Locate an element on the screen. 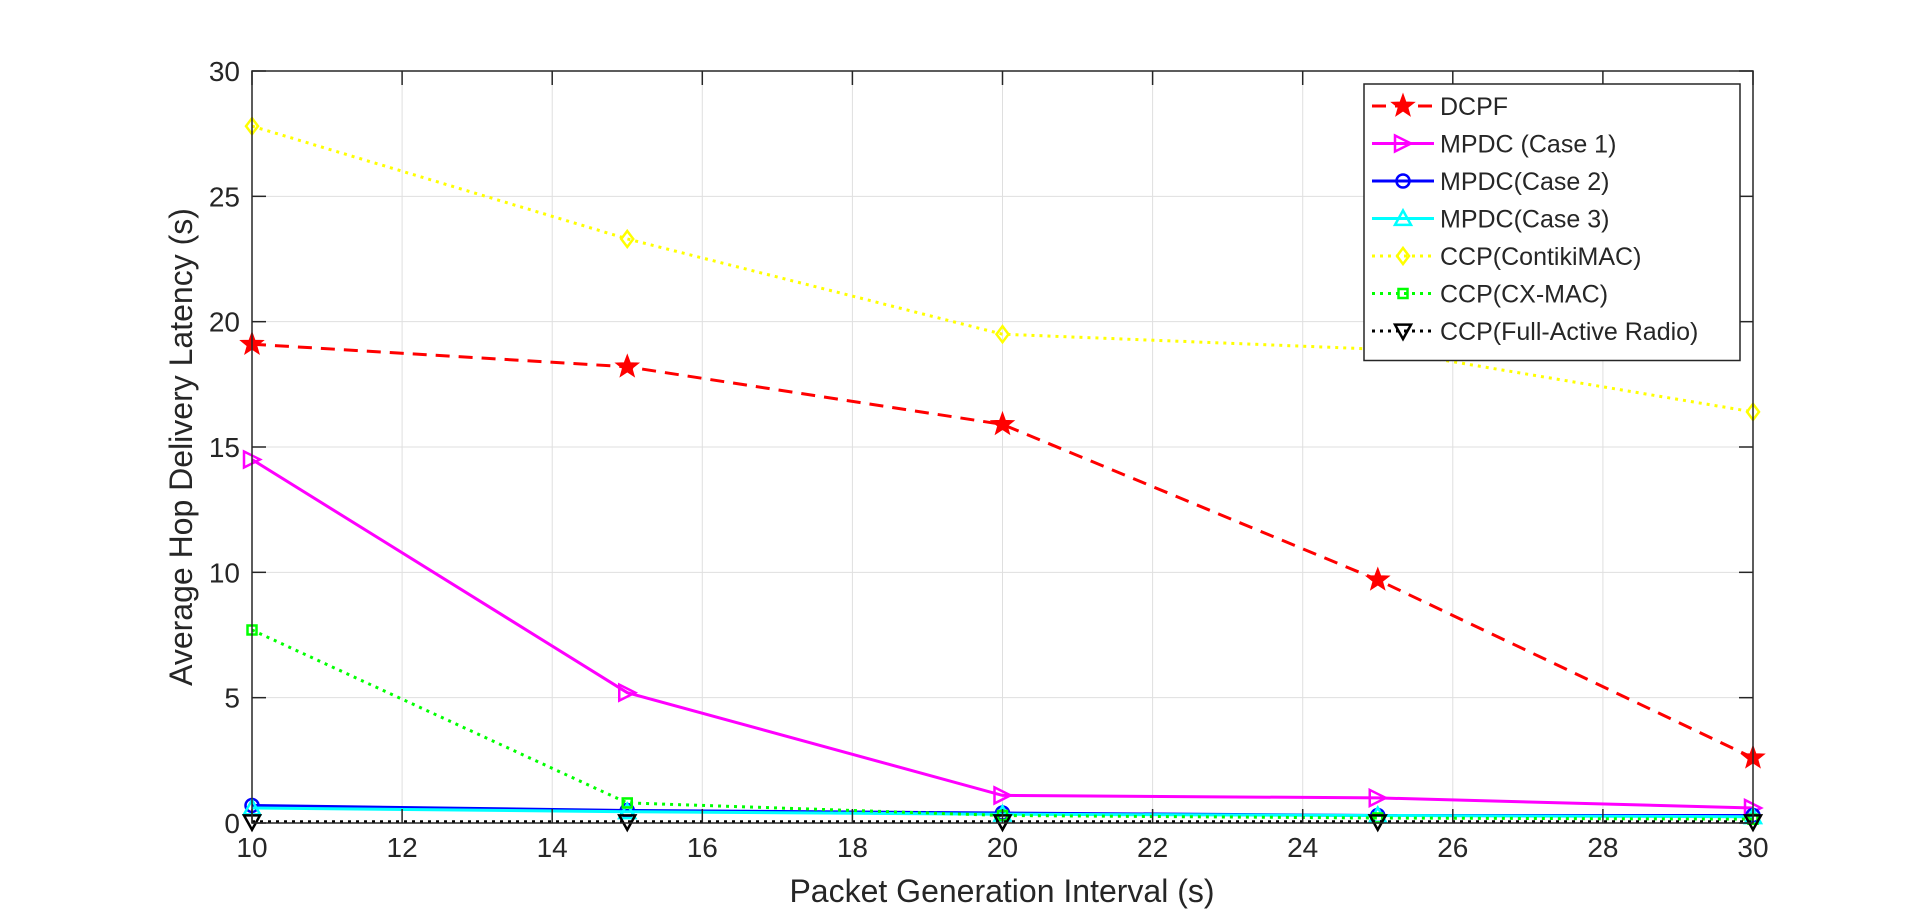  legend-label: MPDC (Case 1) is located at coordinates (1528, 145).